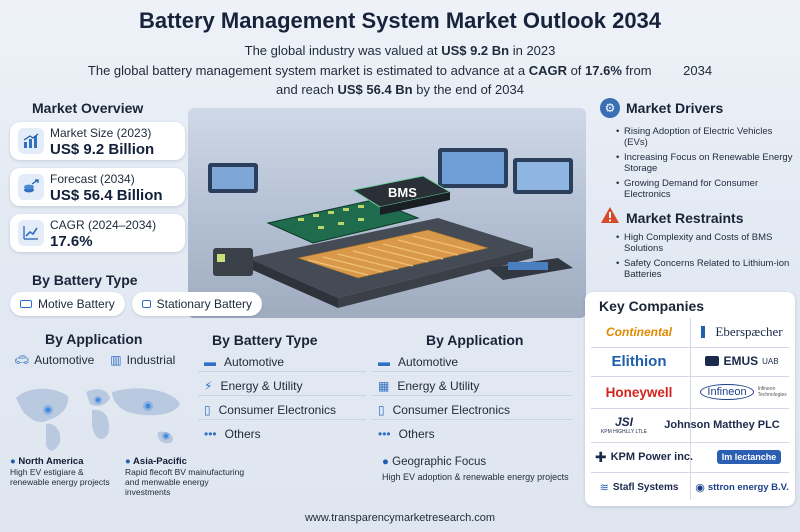  What do you see at coordinates (742, 361) in the screenshot?
I see `emus-logo: EMUS UAB` at bounding box center [742, 361].